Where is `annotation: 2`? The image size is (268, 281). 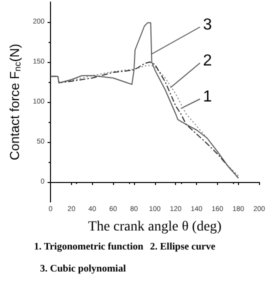
annotation: 2 is located at coordinates (207, 61).